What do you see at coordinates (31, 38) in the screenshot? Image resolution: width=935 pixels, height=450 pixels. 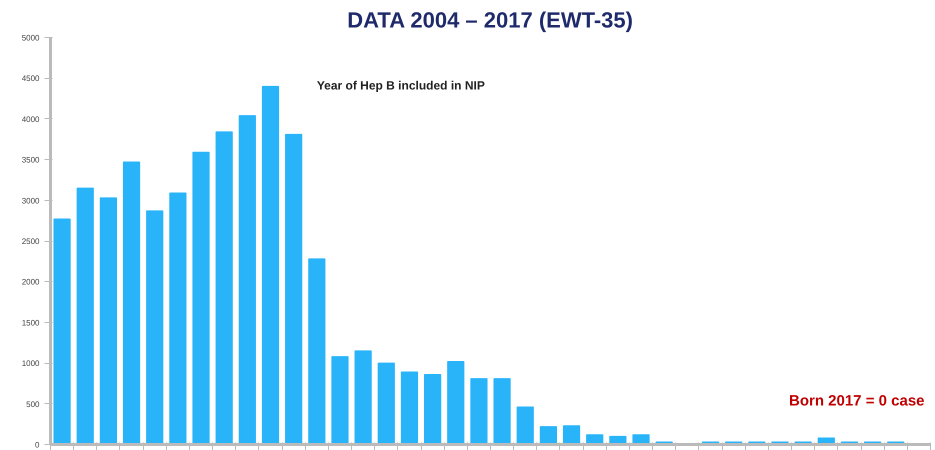 I see `y-tick-label: 5000` at bounding box center [31, 38].